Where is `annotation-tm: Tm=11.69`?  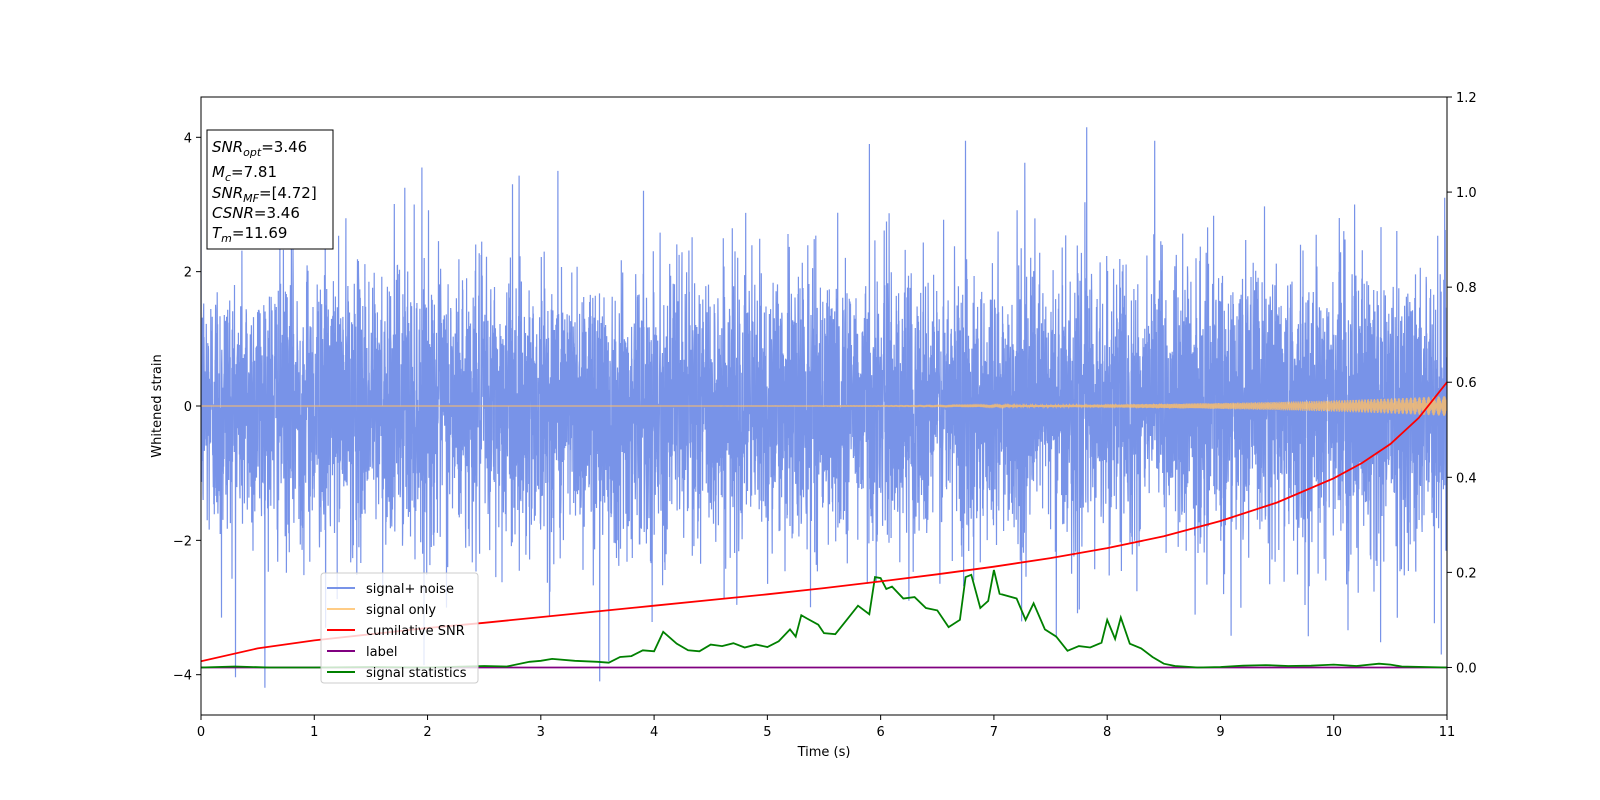
annotation-tm: Tm=11.69 is located at coordinates (249, 234).